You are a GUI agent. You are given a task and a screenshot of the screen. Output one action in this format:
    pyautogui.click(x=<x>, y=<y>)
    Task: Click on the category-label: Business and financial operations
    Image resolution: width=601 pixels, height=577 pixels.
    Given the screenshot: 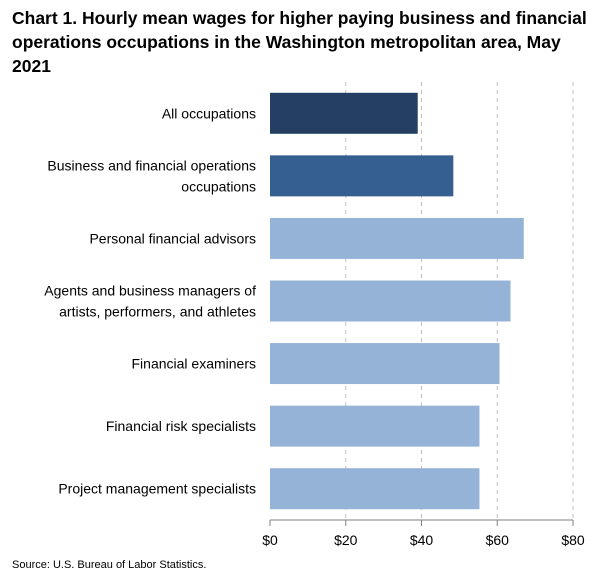 What is the action you would take?
    pyautogui.click(x=151, y=165)
    